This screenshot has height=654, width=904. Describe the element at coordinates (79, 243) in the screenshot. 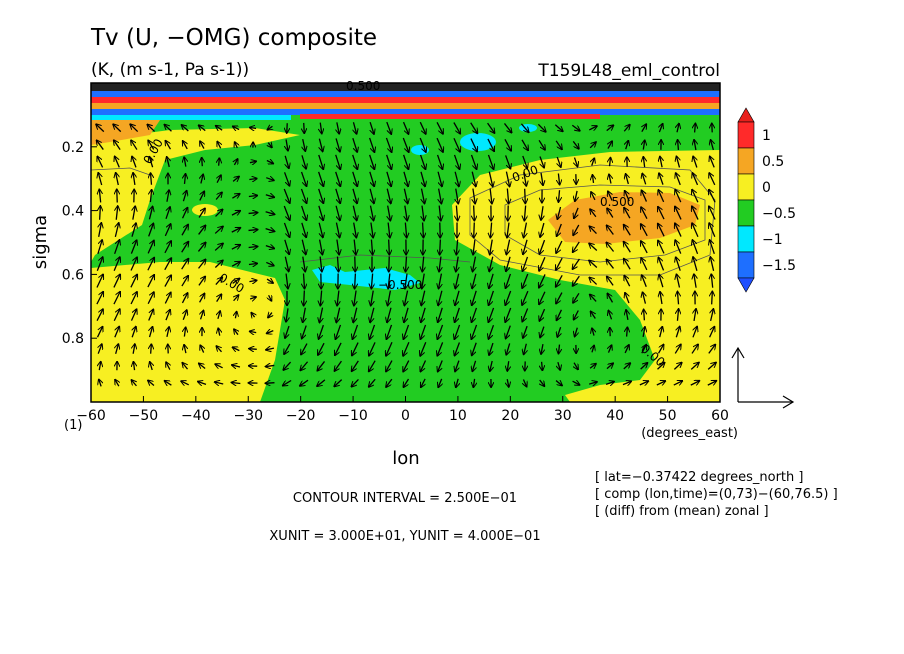

I see `y-axis: 0.2 0.4 0.6 0.8` at that location.